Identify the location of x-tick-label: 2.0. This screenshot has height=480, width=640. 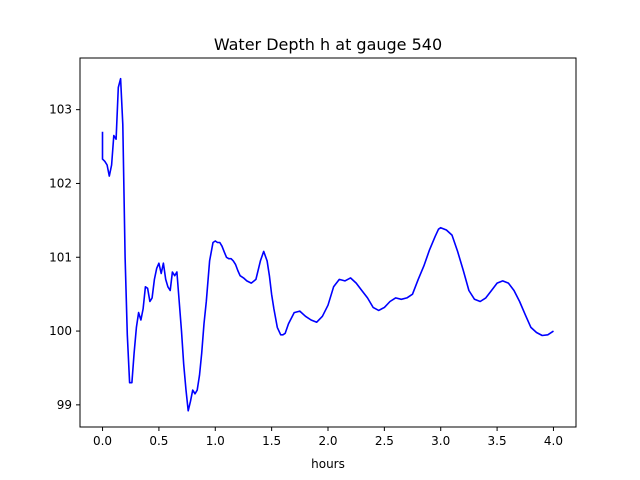
(327, 441).